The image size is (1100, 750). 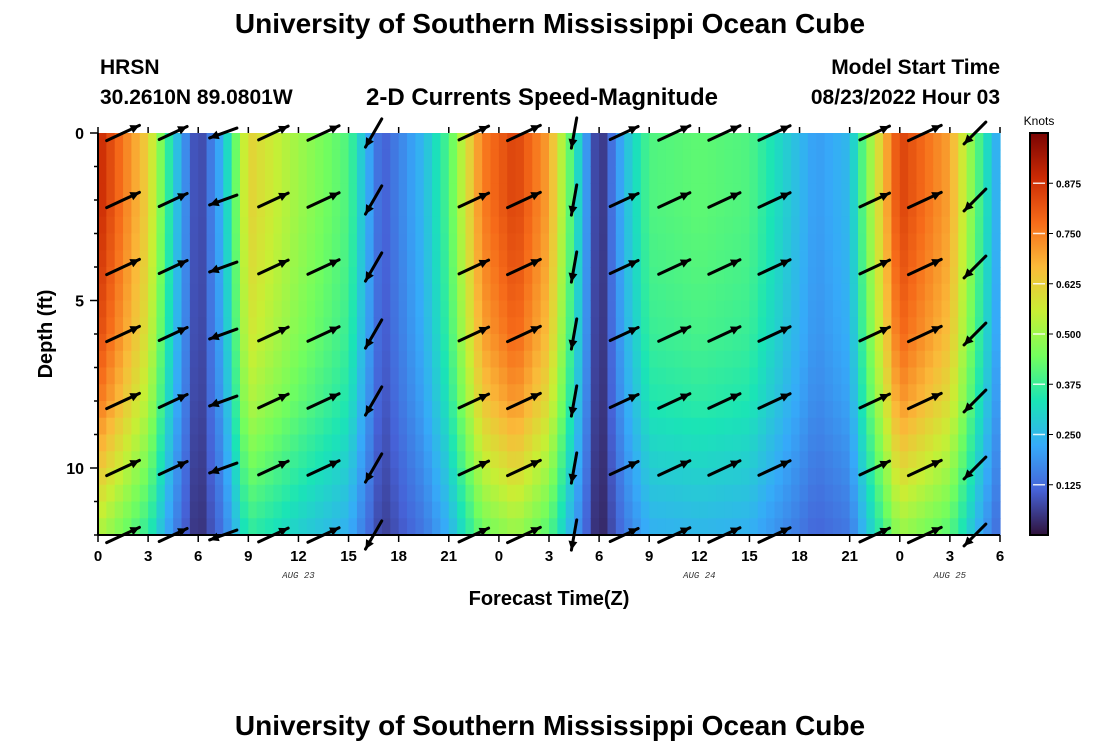 I want to click on date-label: AUG 25, so click(x=950, y=576).